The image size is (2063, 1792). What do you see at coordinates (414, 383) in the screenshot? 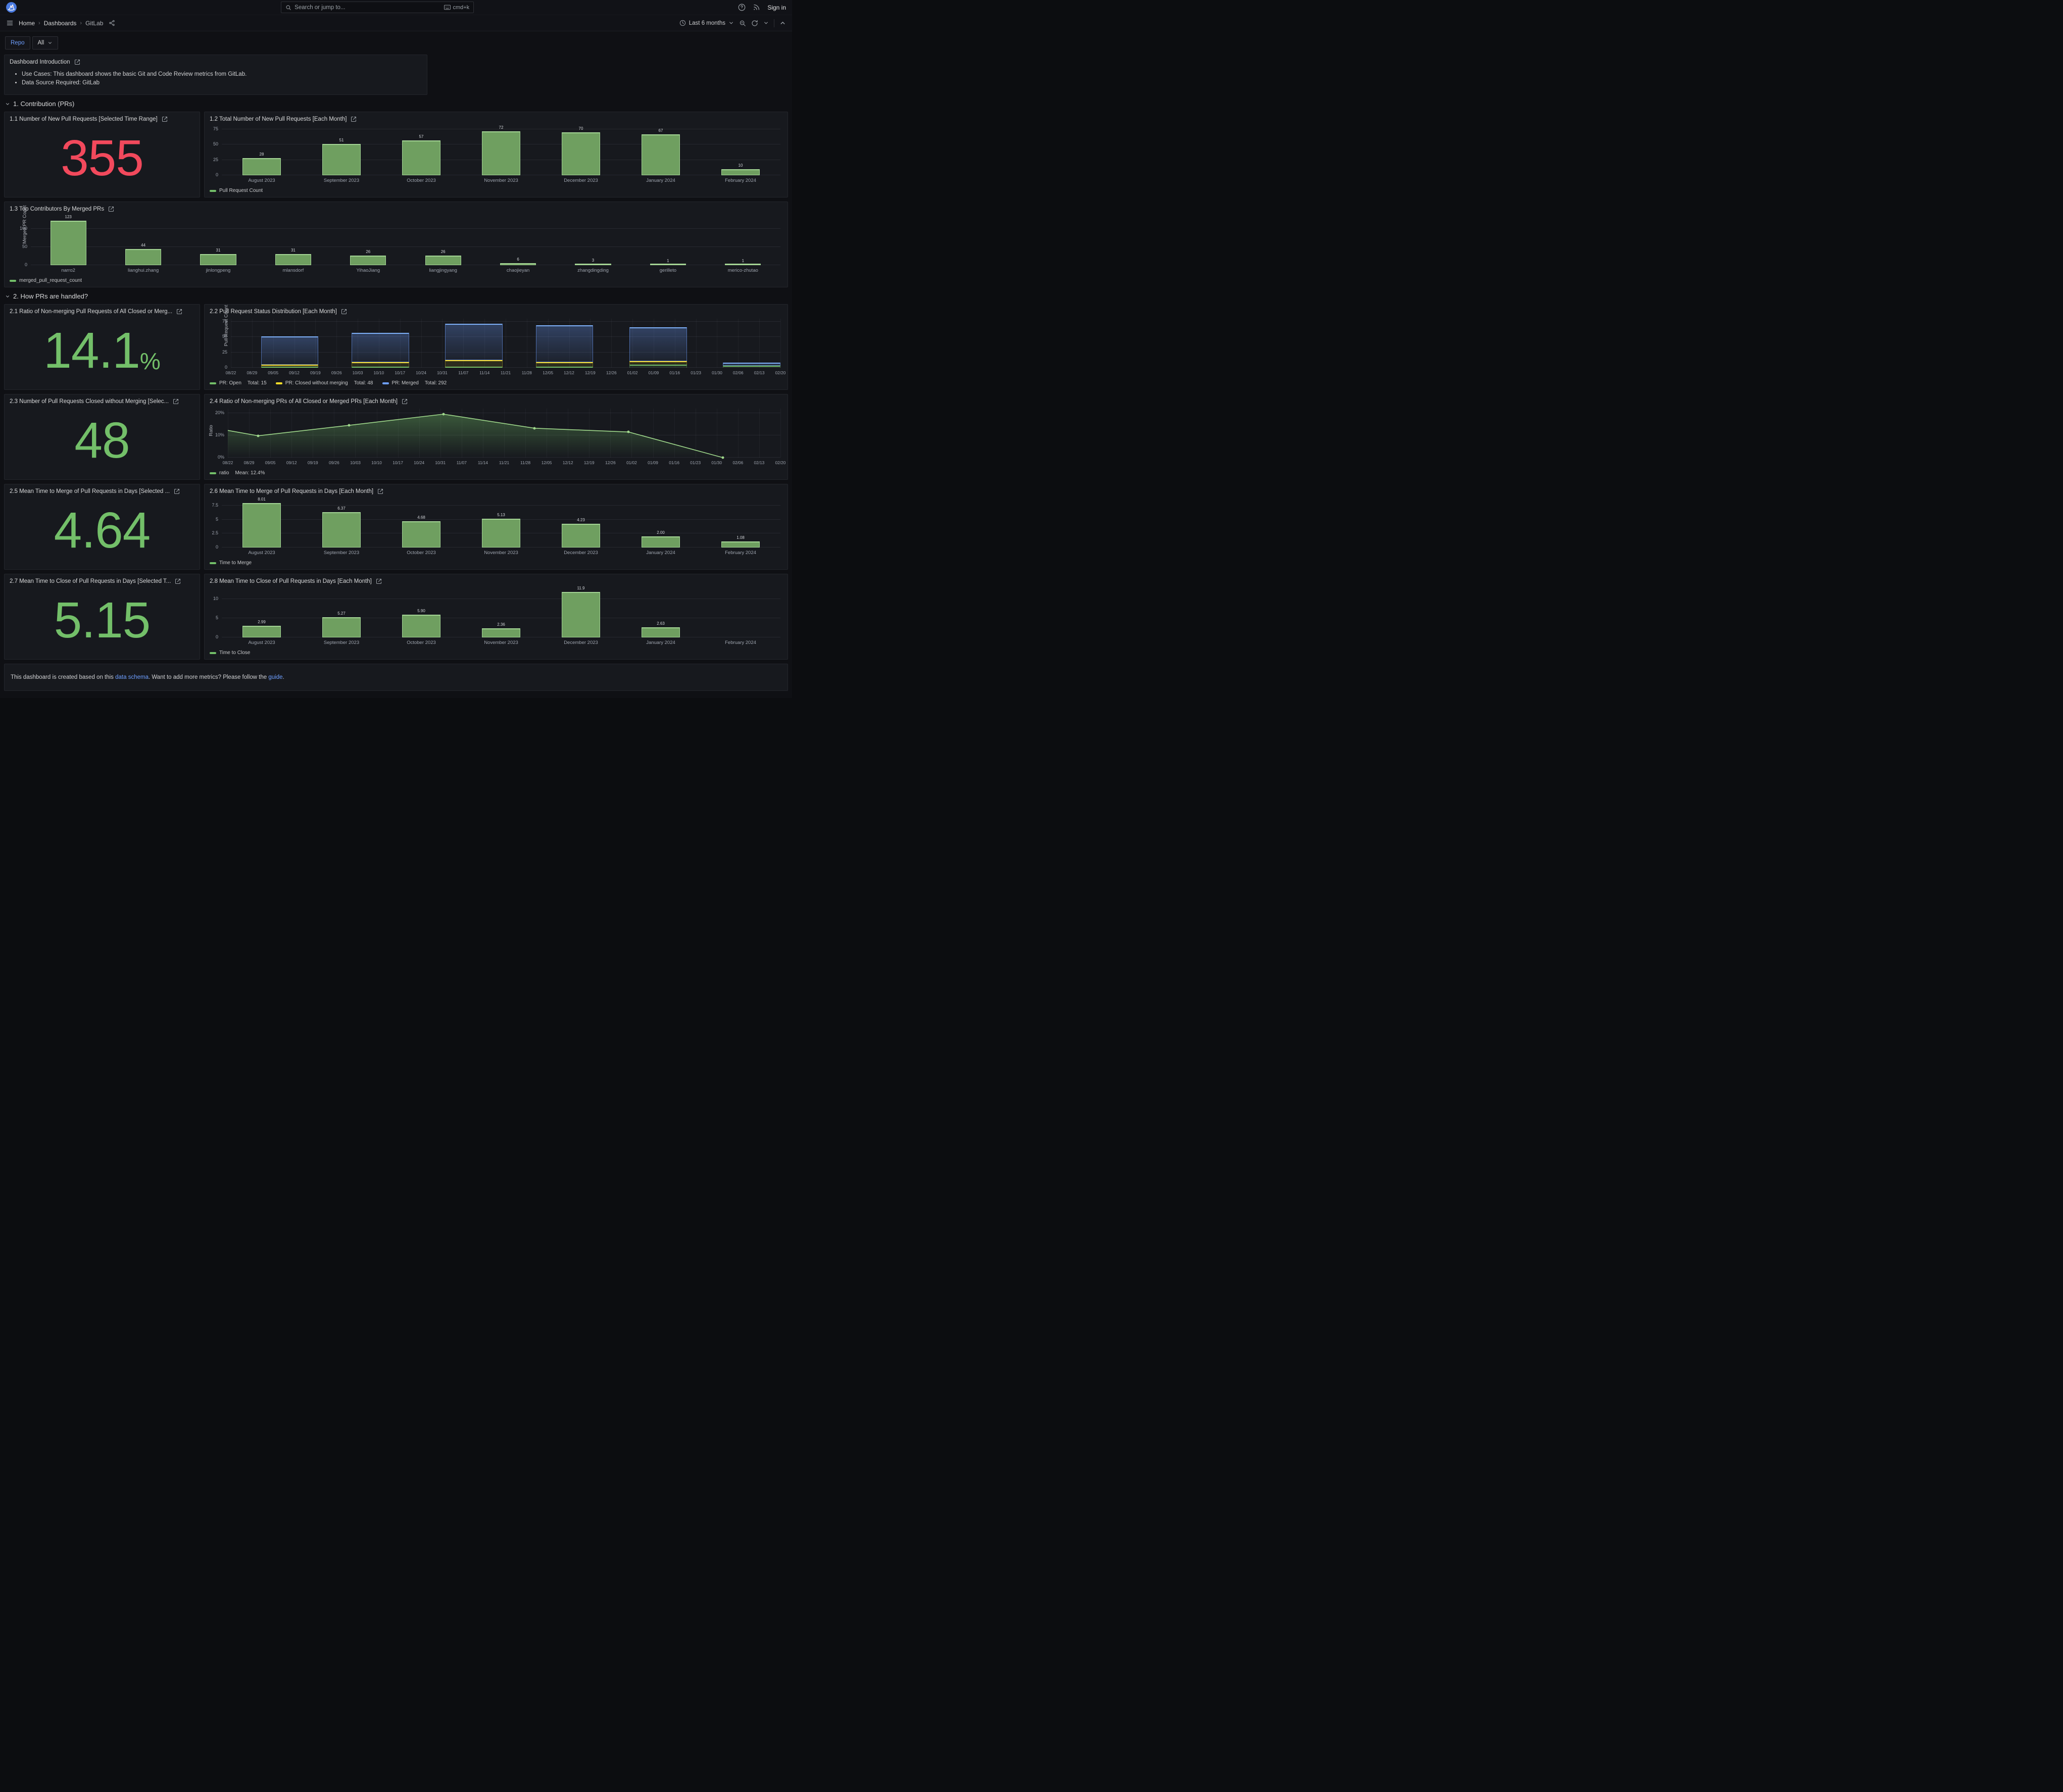
I see `legend-item: PR: Merged Total: 292` at bounding box center [414, 383].